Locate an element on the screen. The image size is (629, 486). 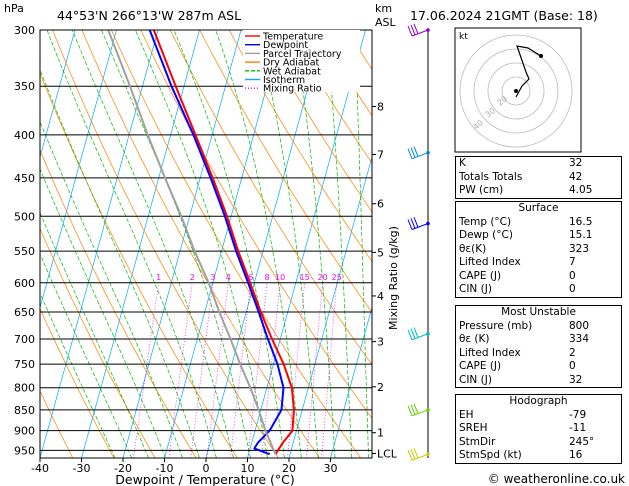
pressure-tick-label: 500 is located at coordinates (24, 216).